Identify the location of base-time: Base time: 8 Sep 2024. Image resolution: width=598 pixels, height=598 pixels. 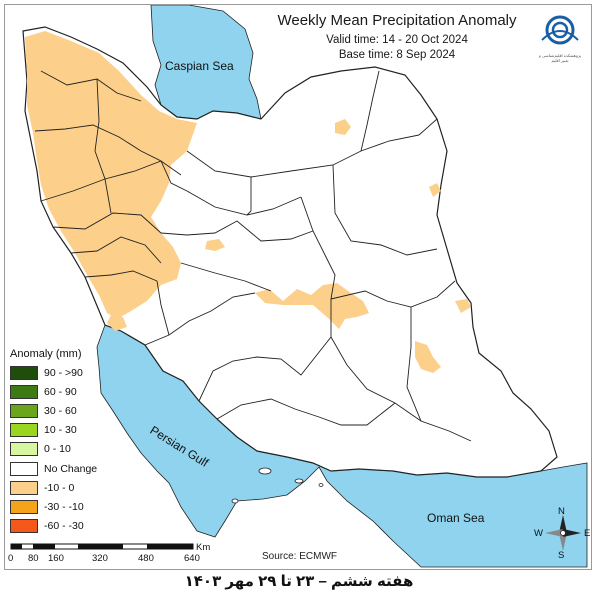
(397, 55).